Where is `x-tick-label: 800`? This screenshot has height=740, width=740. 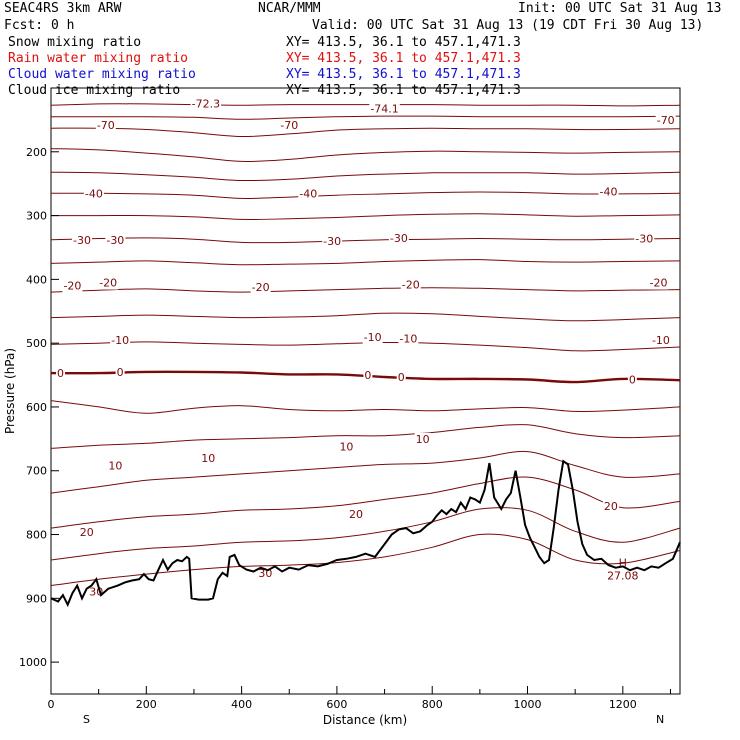 x-tick-label: 800 is located at coordinates (432, 704).